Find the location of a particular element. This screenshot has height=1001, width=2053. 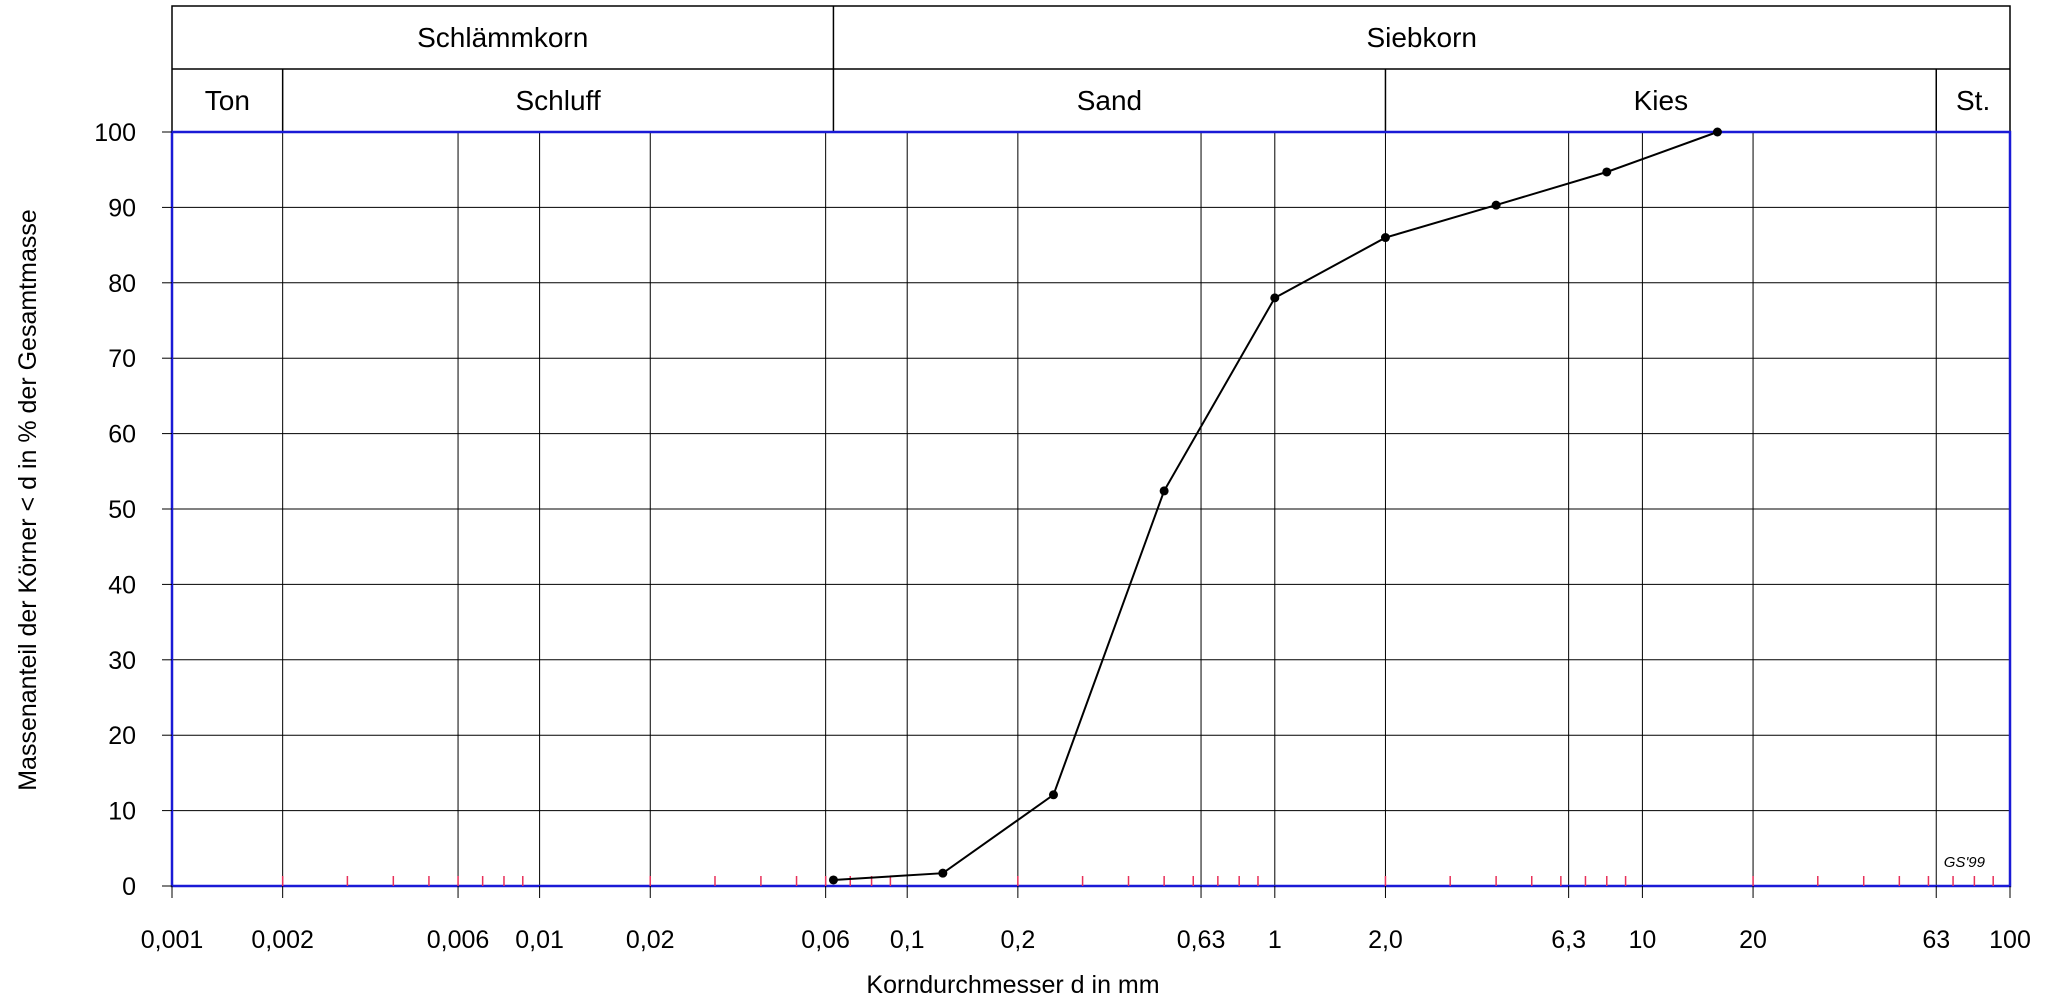

x-tick-label: 0,002 is located at coordinates (282, 940).